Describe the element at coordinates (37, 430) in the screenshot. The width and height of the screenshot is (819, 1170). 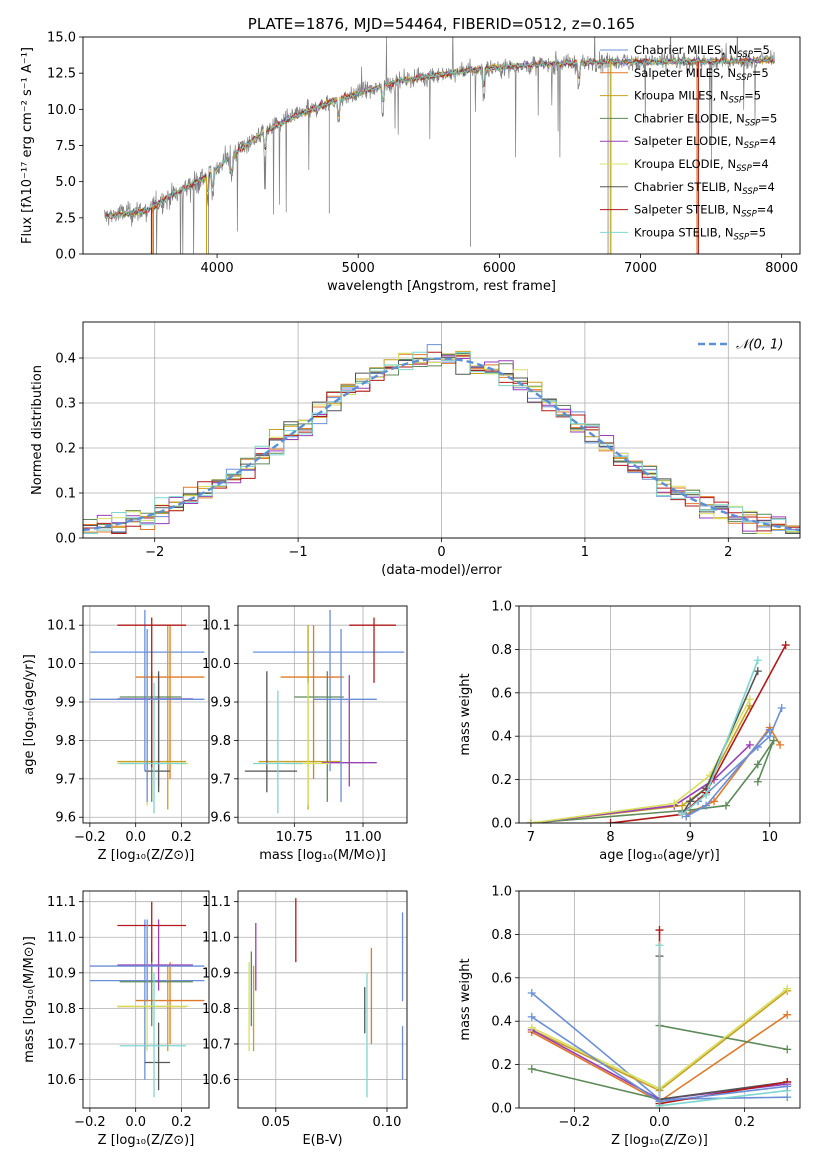
I see `y-axis-label: Normed distribution` at that location.